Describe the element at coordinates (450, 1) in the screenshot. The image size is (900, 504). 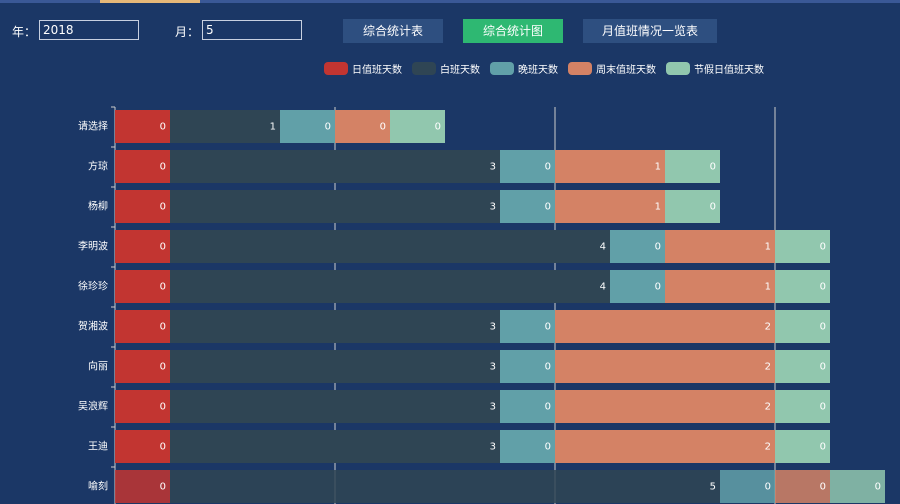
I see `top-bar` at that location.